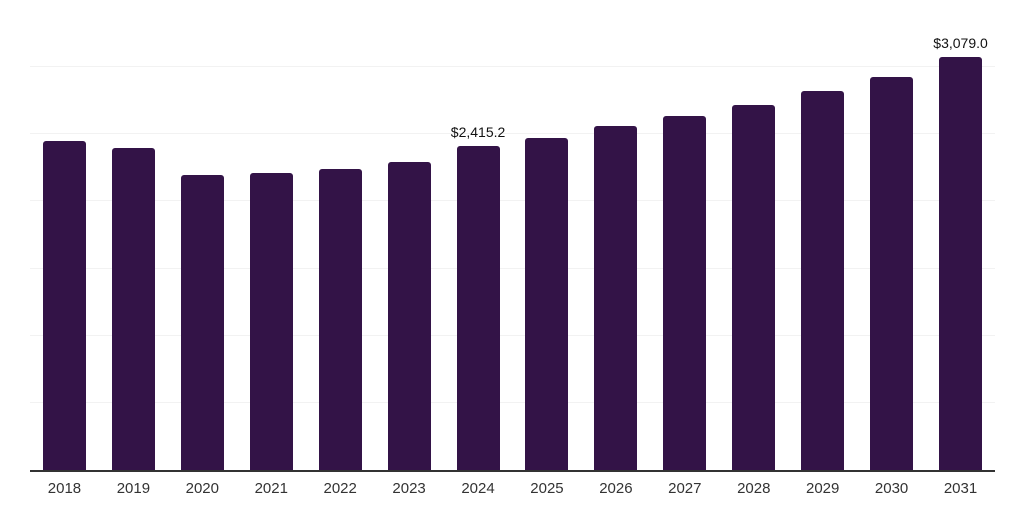  I want to click on bar-2024, so click(478, 307).